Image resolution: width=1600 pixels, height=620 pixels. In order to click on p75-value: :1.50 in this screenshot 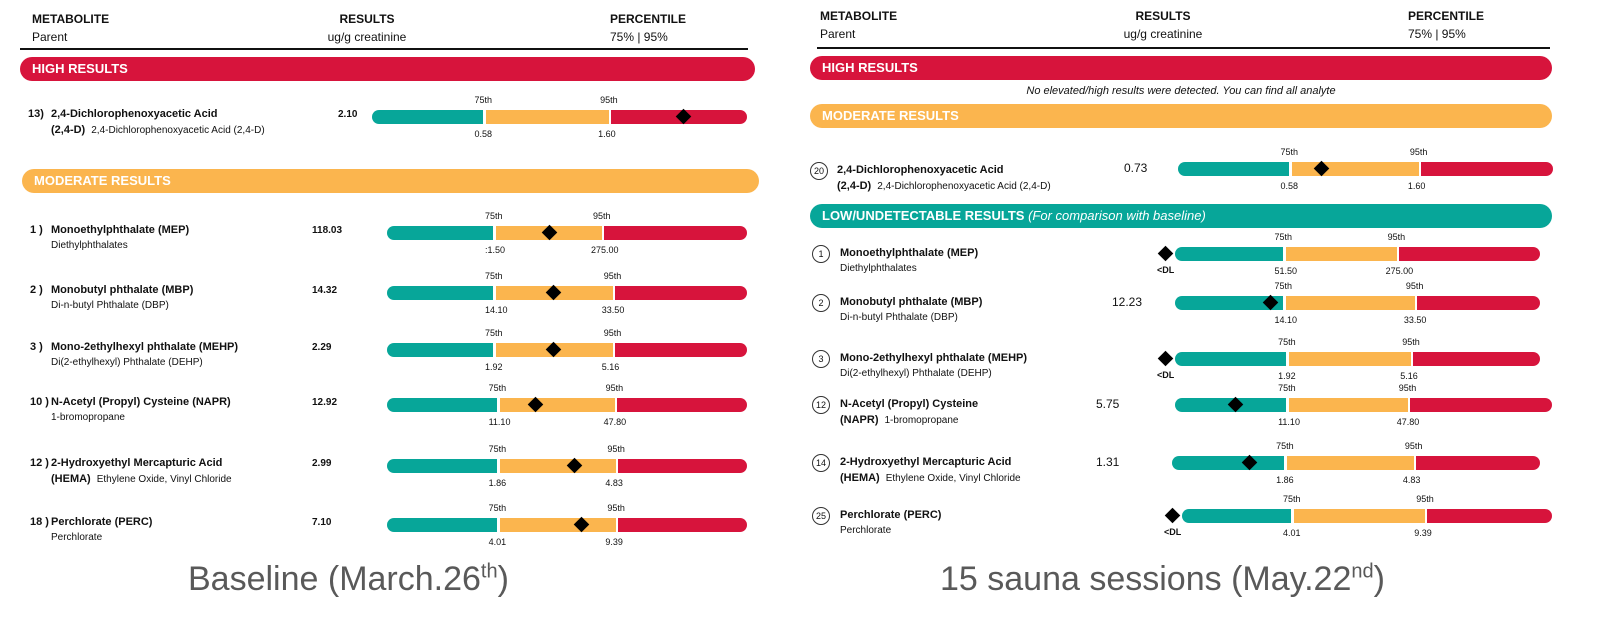, I will do `click(495, 250)`.